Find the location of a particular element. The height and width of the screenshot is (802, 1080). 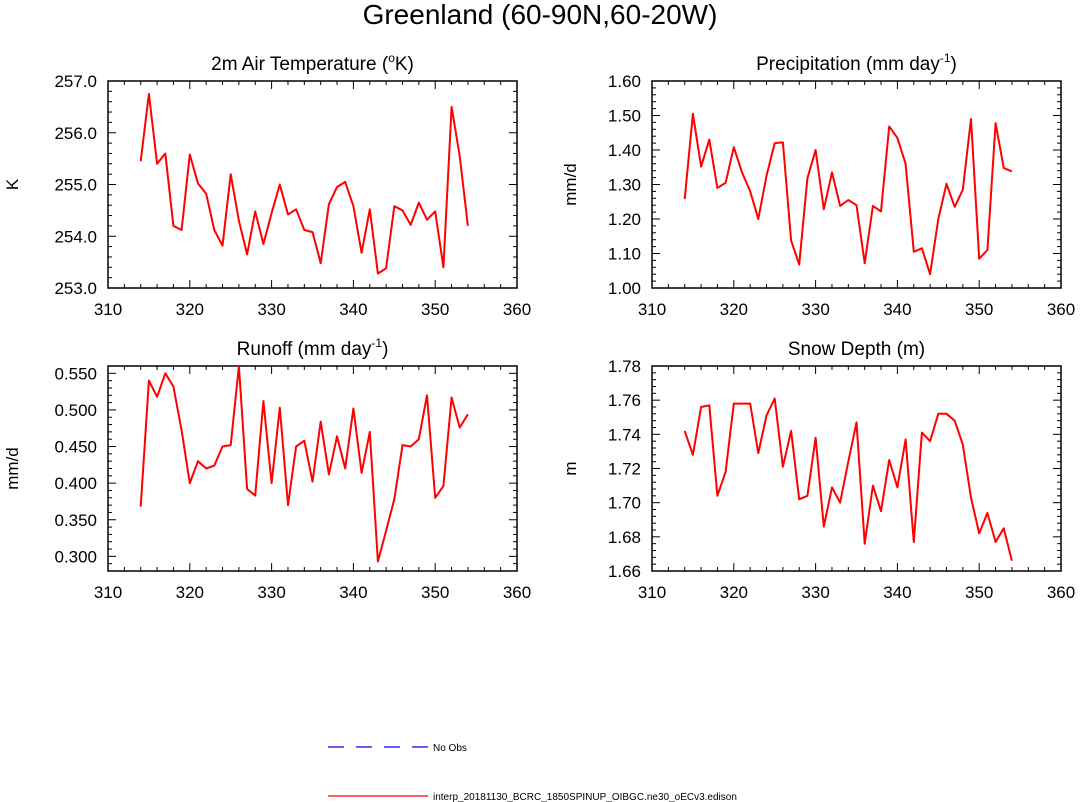

y-tick-label: 0.450 is located at coordinates (75, 447).